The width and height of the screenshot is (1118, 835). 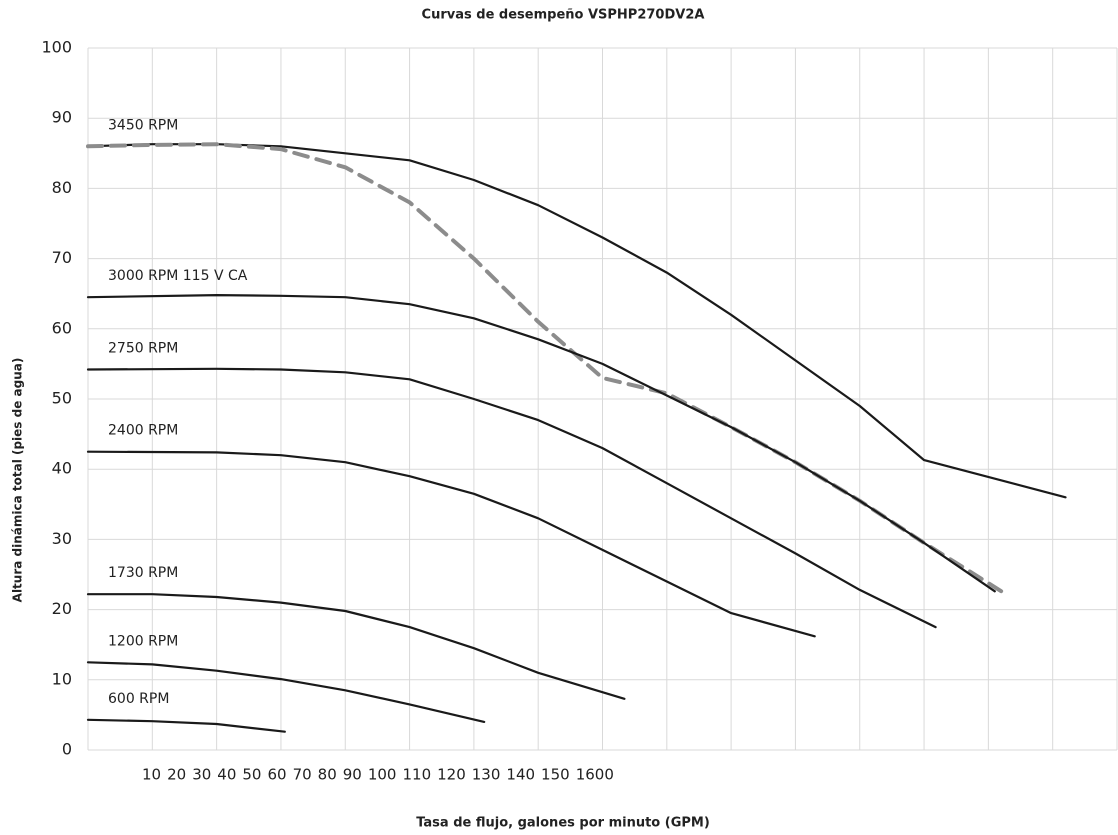 I want to click on x-tick-label: 110, so click(x=416, y=775).